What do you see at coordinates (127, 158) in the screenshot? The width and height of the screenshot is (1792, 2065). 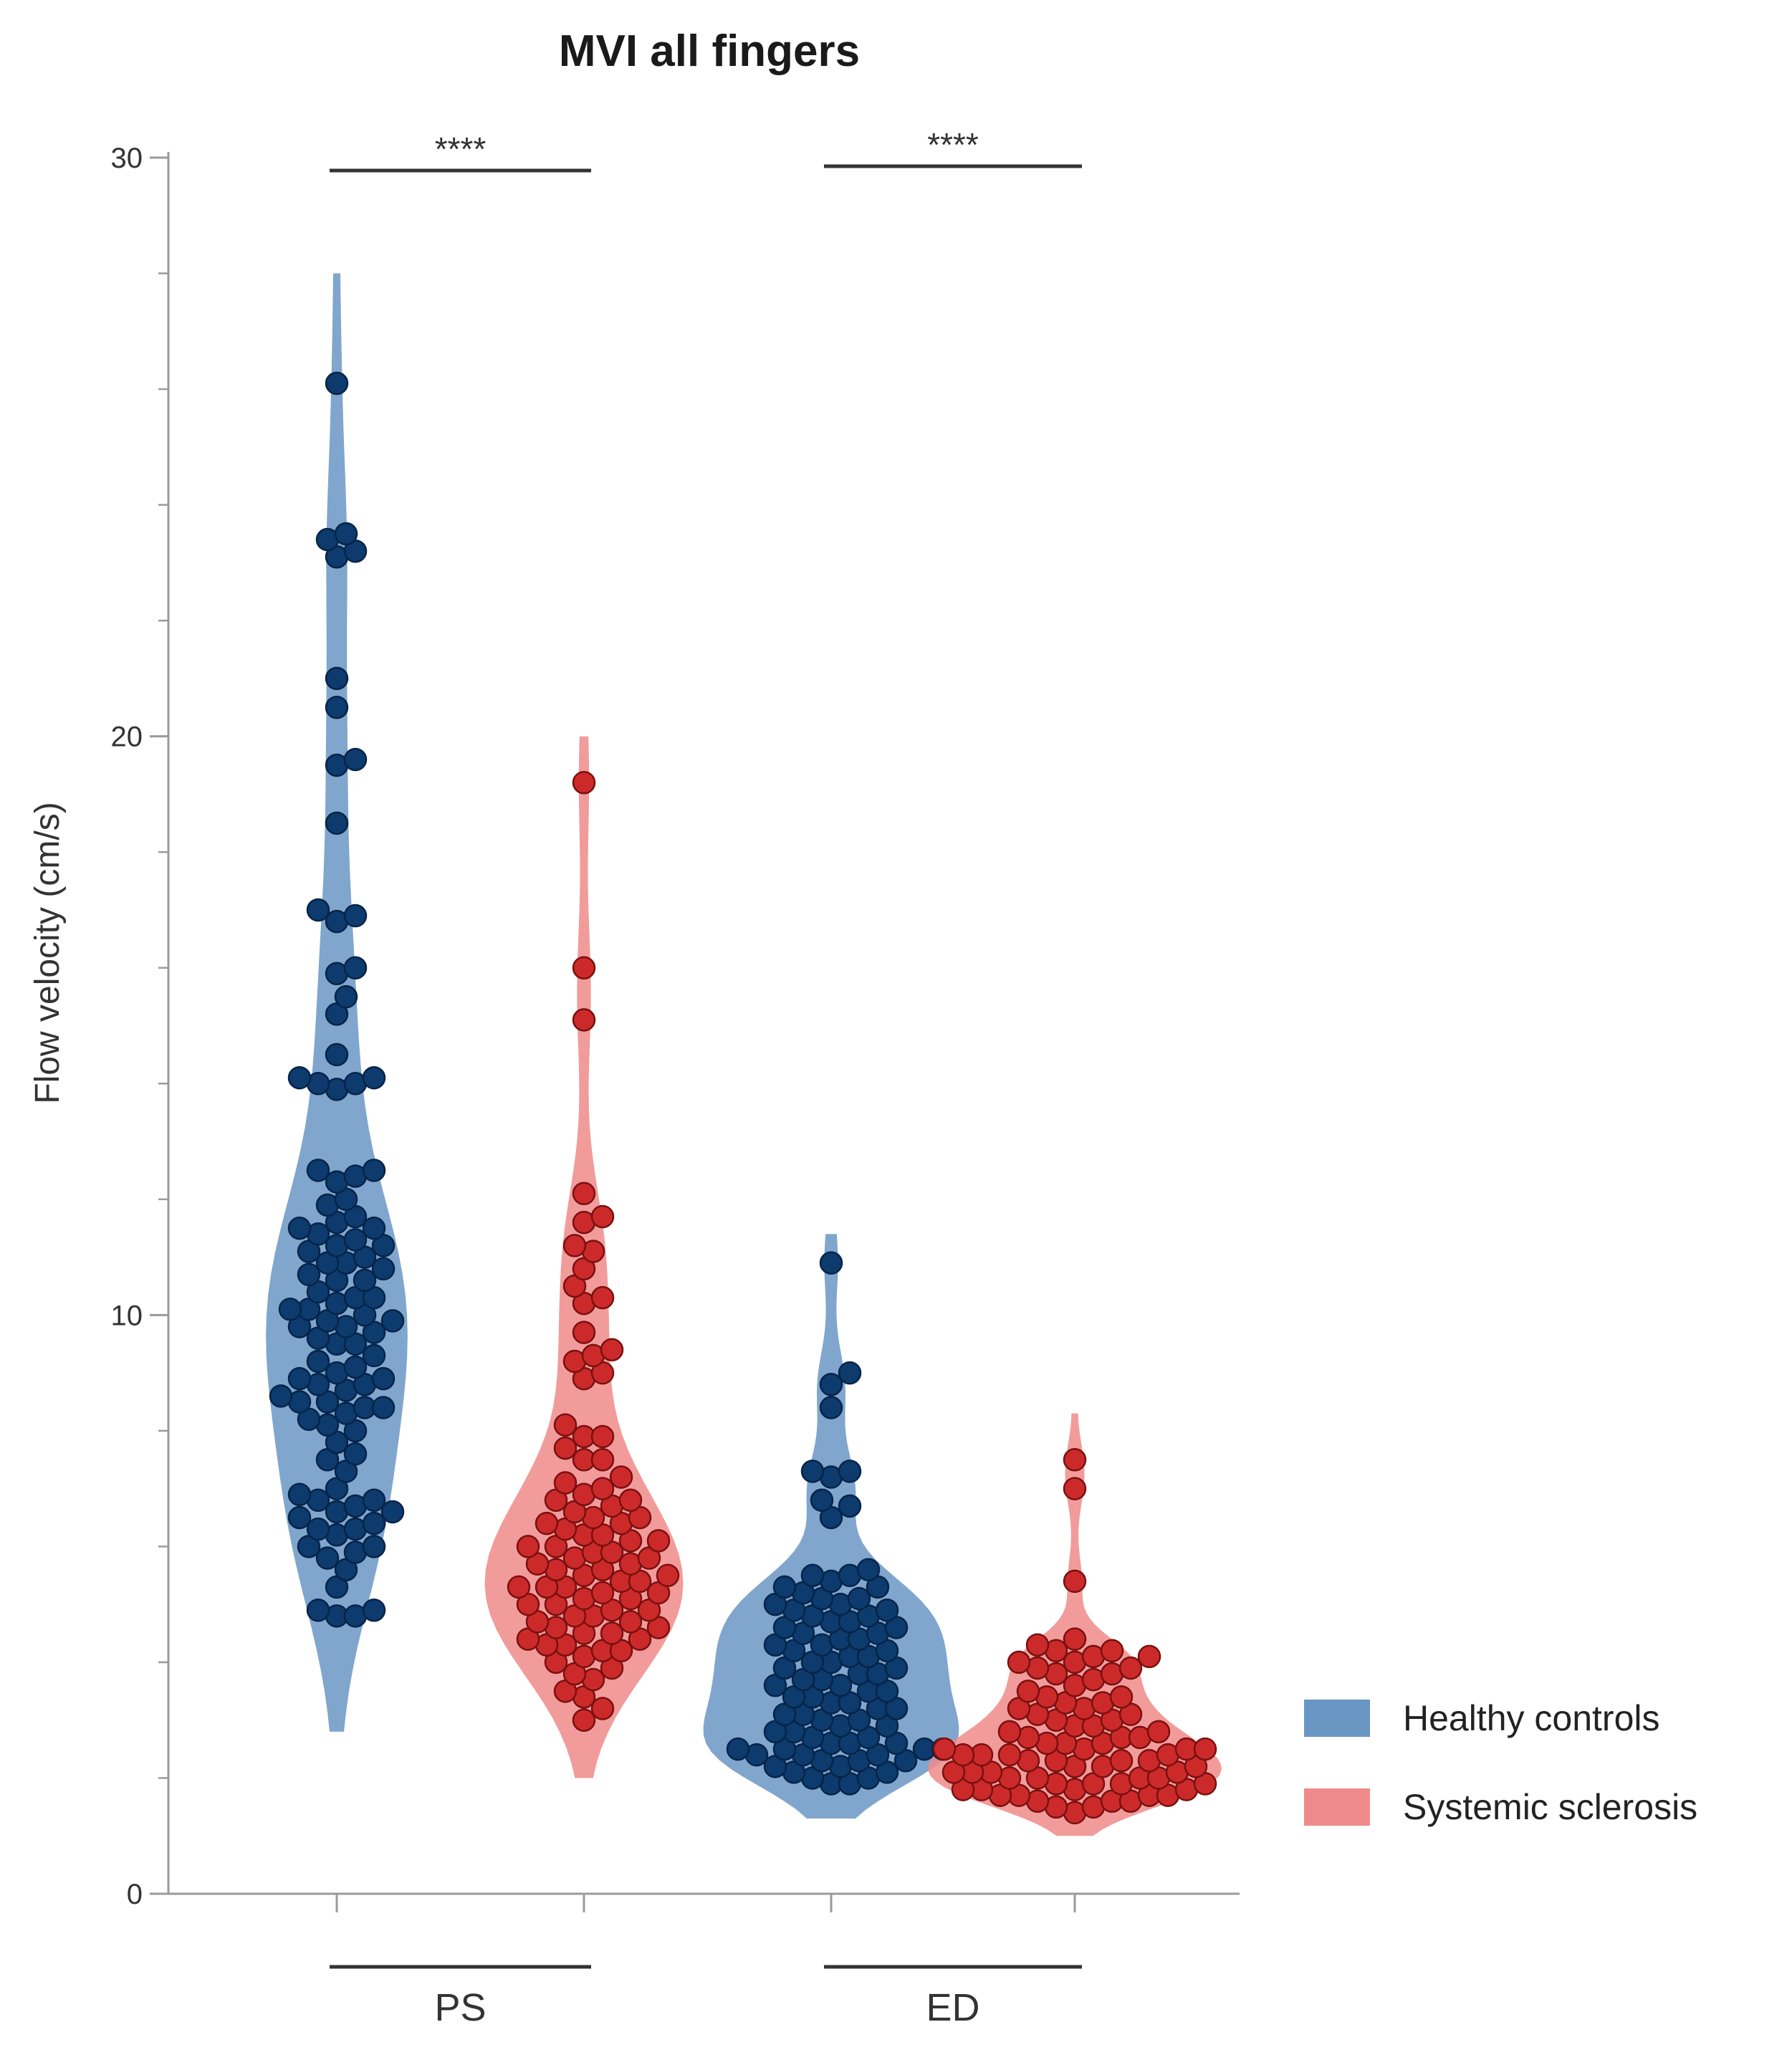 I see `y-tick-label: 30` at bounding box center [127, 158].